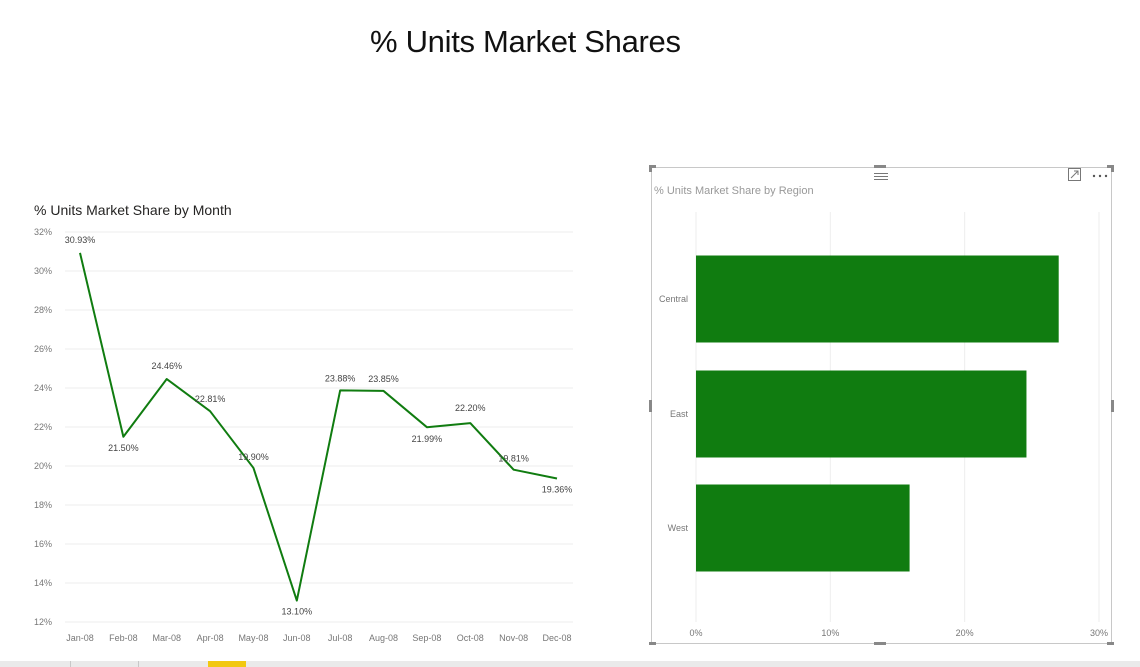 The width and height of the screenshot is (1140, 667). I want to click on x-tick-label: 30%, so click(1099, 633).